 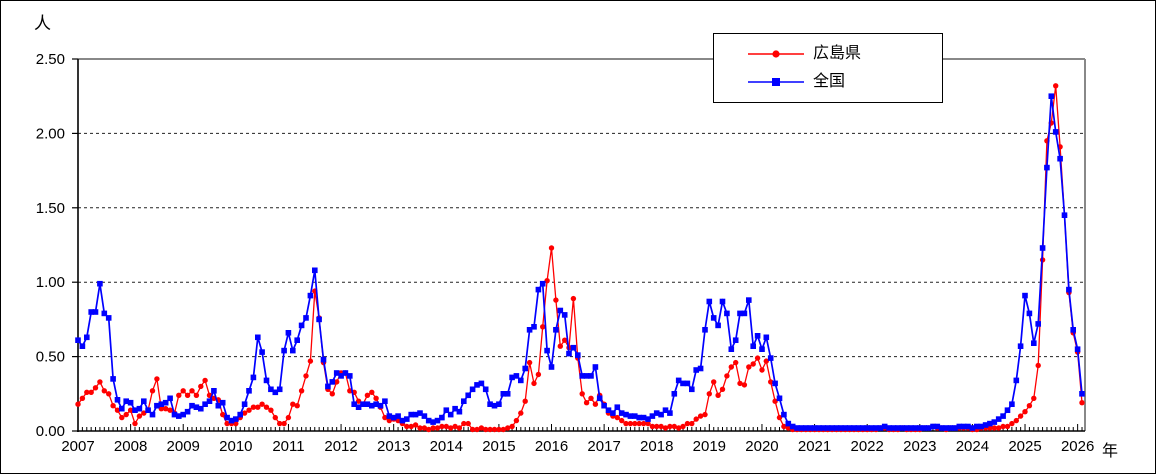 I want to click on y-axis-unit-label: 人, so click(x=42, y=23).